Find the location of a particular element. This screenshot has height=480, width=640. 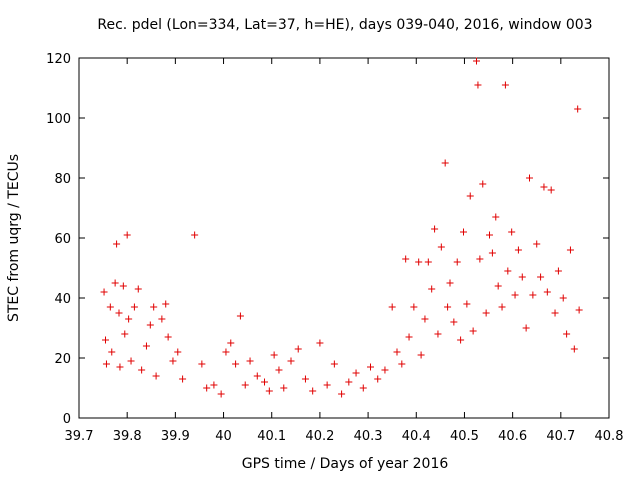

y-tick-label: 0 is located at coordinates (67, 419).